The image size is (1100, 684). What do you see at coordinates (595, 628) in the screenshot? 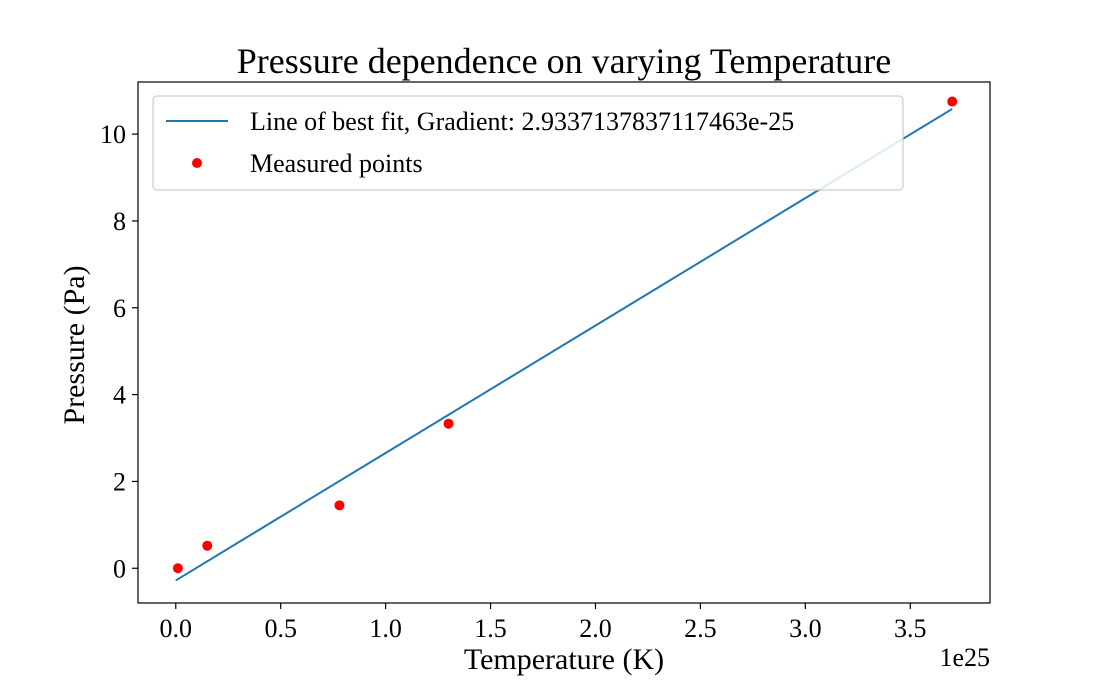
I see `x-tick-label: 2.0` at bounding box center [595, 628].